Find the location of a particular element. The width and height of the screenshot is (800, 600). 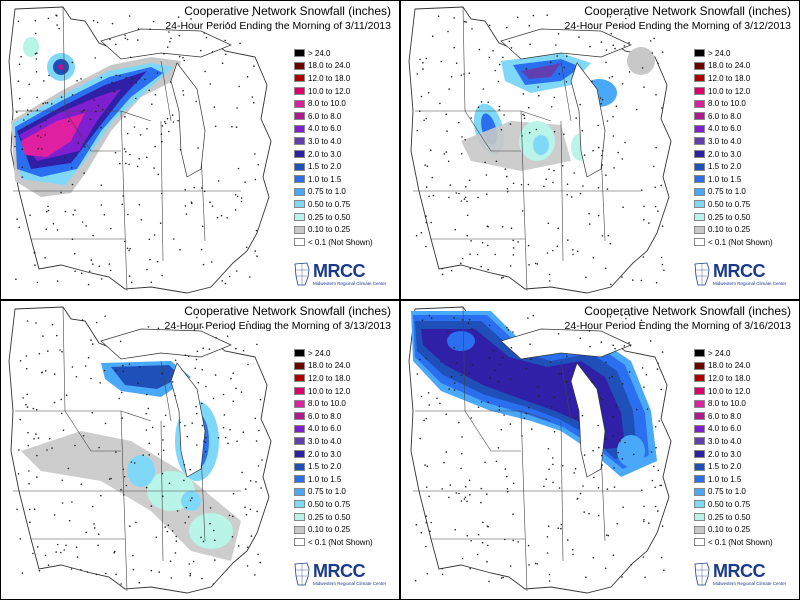

legend-label: 0.25 to 0.50 is located at coordinates (329, 217).